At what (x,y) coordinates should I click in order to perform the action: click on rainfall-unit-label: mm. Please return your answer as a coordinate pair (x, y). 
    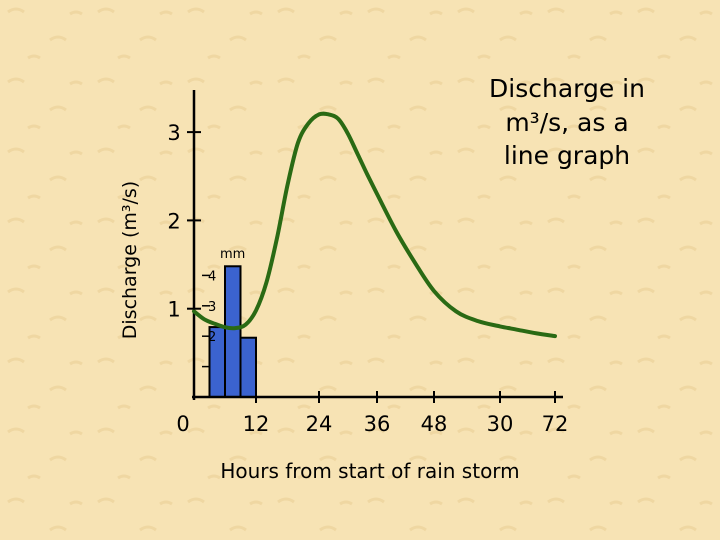
    Looking at the image, I should click on (232, 254).